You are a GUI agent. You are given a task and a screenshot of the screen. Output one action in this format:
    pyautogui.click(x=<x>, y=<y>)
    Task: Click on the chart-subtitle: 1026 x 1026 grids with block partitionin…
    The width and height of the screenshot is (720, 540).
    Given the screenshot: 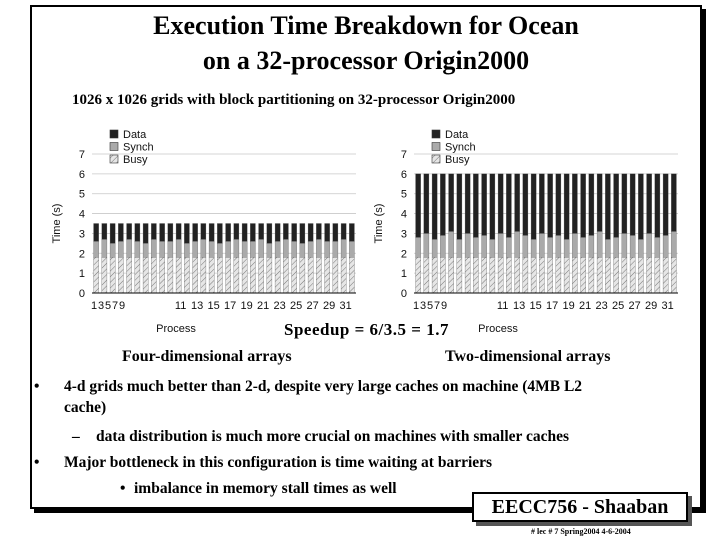 What is the action you would take?
    pyautogui.click(x=294, y=100)
    